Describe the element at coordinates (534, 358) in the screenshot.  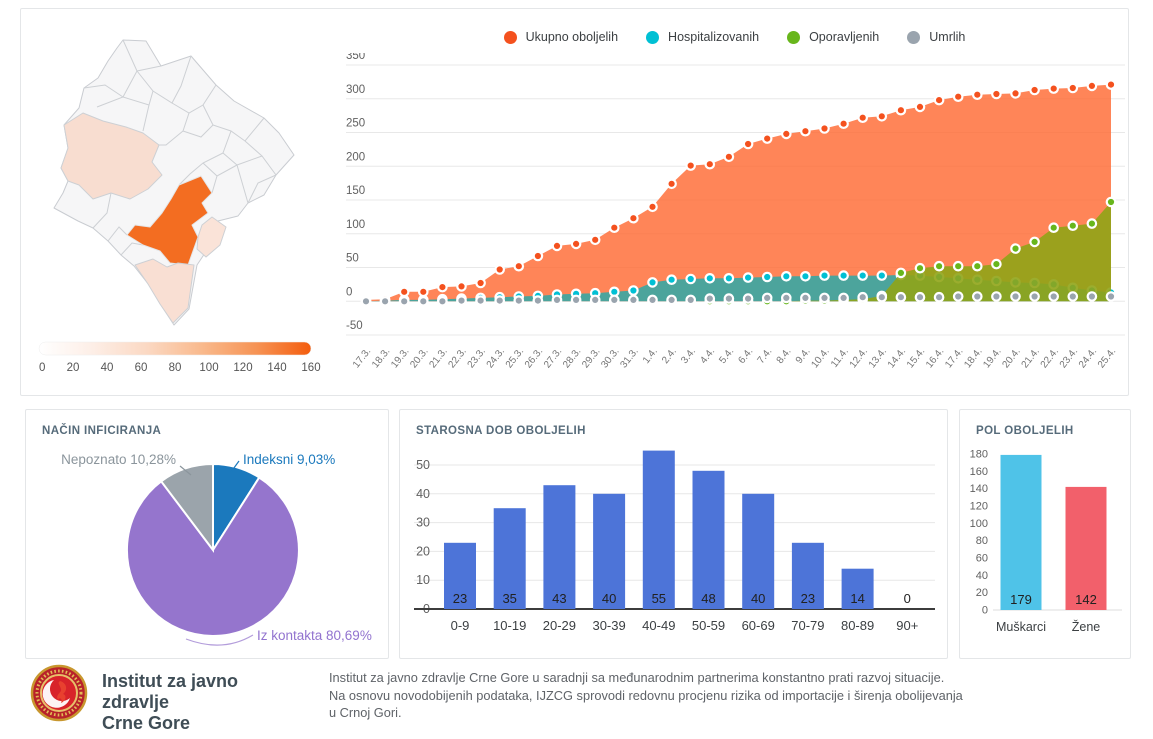
I see `x-axis-label: 26.3.` at that location.